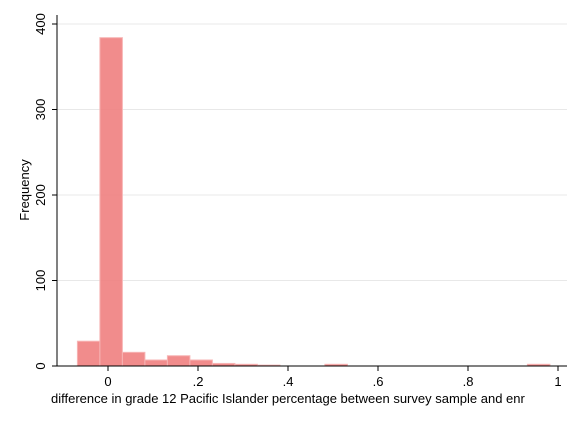 Image resolution: width=583 pixels, height=424 pixels. I want to click on y-tick-label: 200, so click(40, 195).